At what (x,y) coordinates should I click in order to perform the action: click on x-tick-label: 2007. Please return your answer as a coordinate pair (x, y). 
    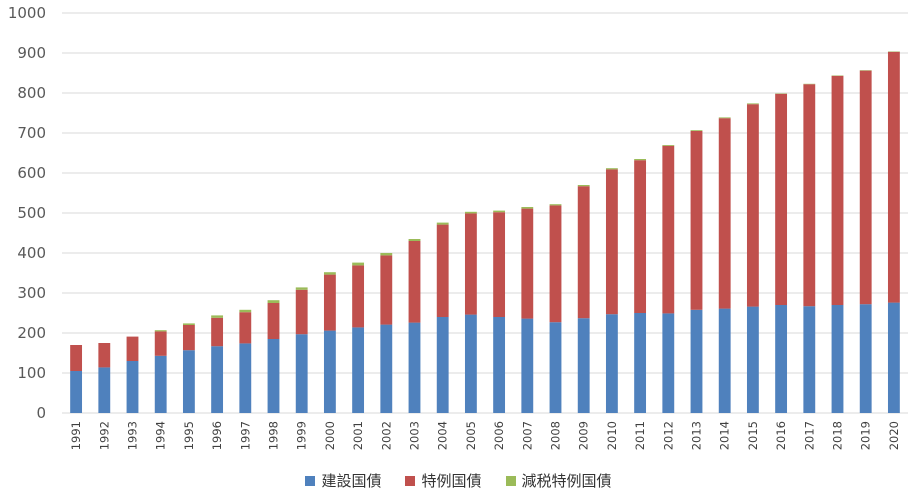
    Looking at the image, I should click on (527, 435).